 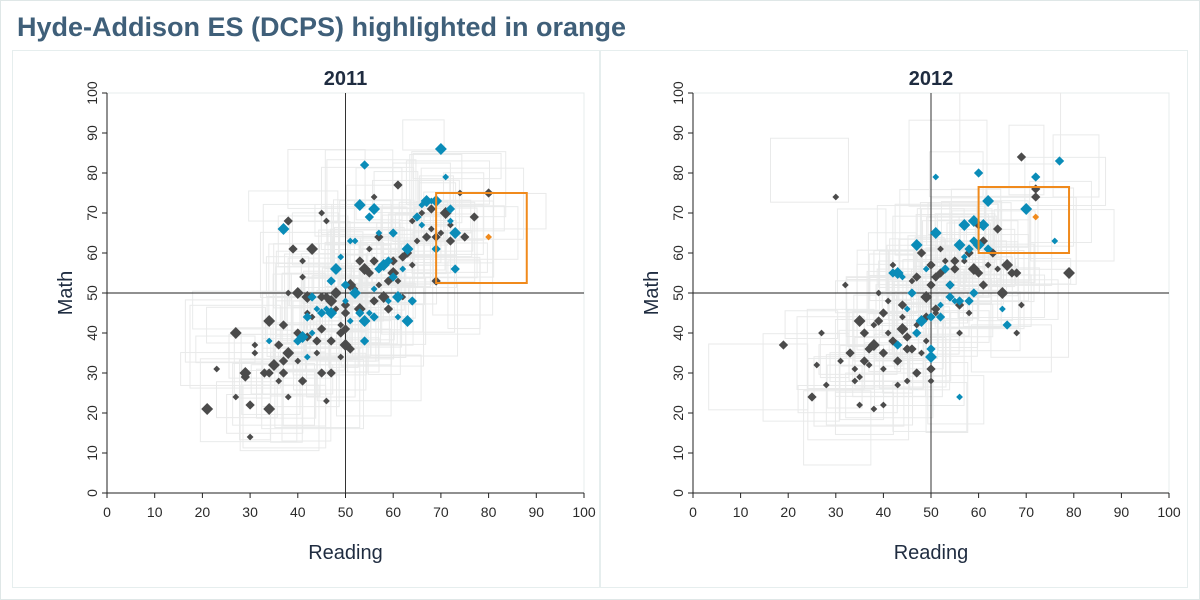 What do you see at coordinates (741, 512) in the screenshot?
I see `x-tick-label: 10` at bounding box center [741, 512].